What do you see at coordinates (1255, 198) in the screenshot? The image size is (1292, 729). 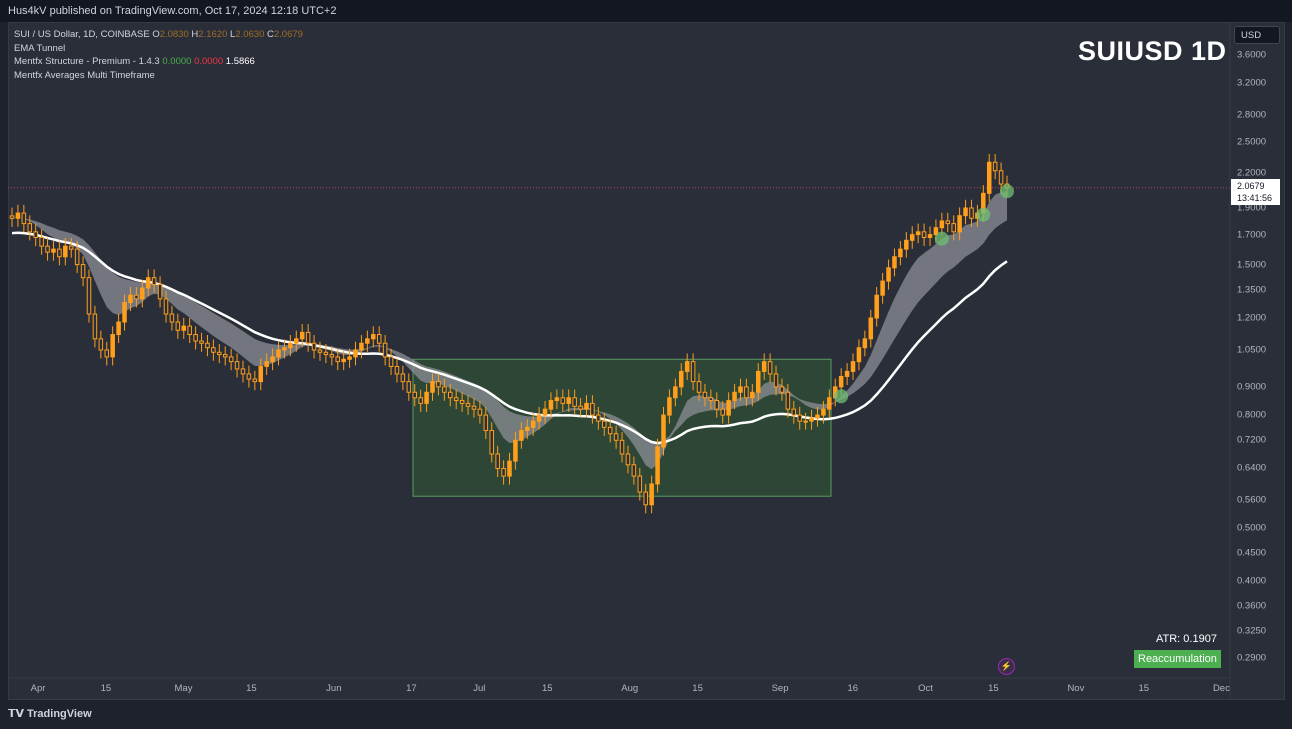 I see `bar-countdown: 13:41:56` at bounding box center [1255, 198].